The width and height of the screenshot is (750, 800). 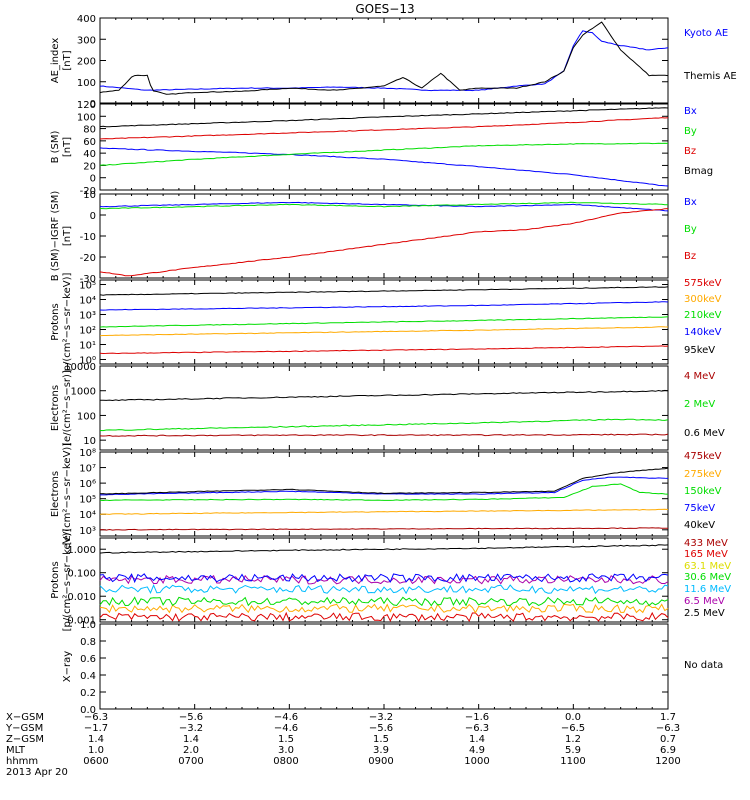 I want to click on legend-entry: 63.1 MeV, so click(x=707, y=566).